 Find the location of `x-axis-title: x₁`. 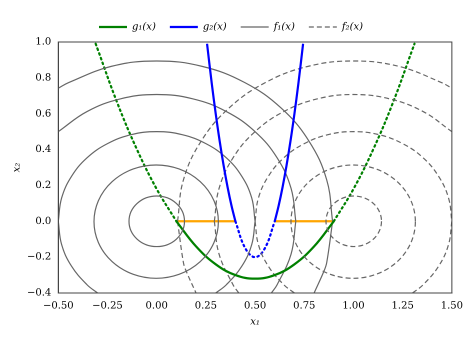

x-axis-title: x₁ is located at coordinates (255, 322).